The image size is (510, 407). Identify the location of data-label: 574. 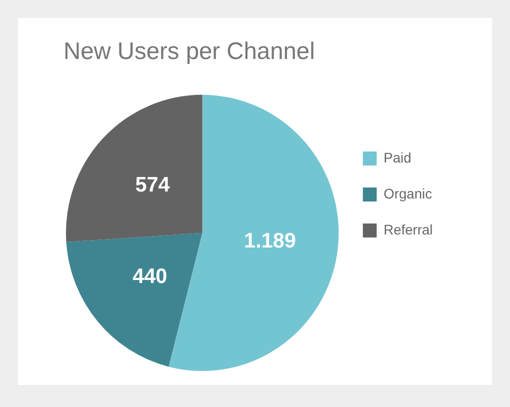
(152, 185).